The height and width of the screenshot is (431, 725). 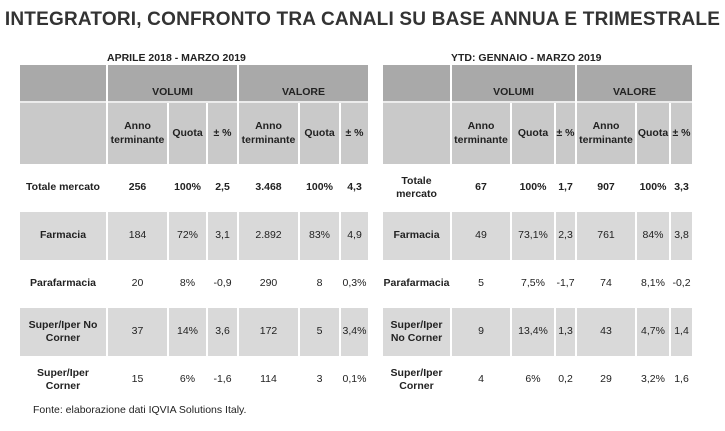 What do you see at coordinates (222, 332) in the screenshot?
I see `table-cell: 3,6` at bounding box center [222, 332].